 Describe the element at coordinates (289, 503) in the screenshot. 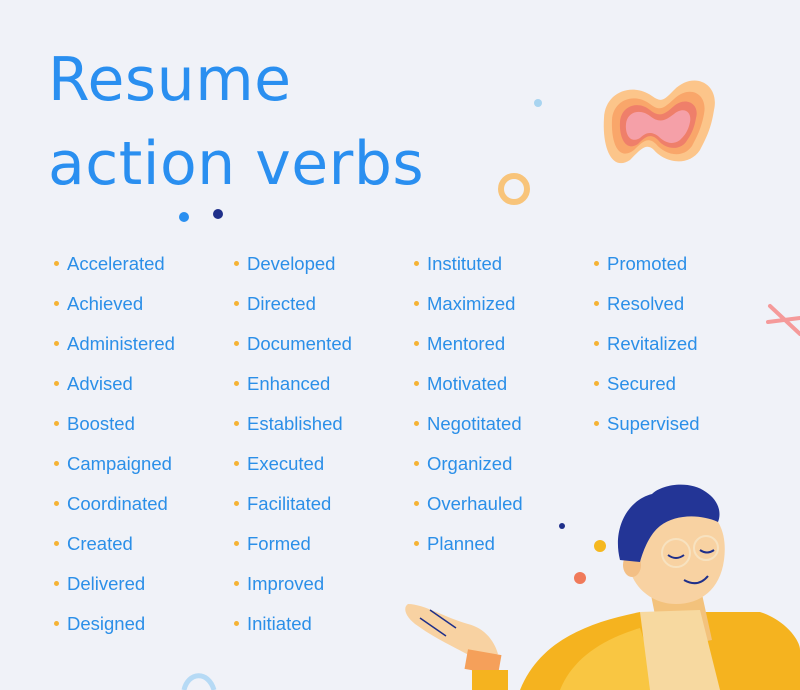

I see `verb-label: Facilitated` at that location.